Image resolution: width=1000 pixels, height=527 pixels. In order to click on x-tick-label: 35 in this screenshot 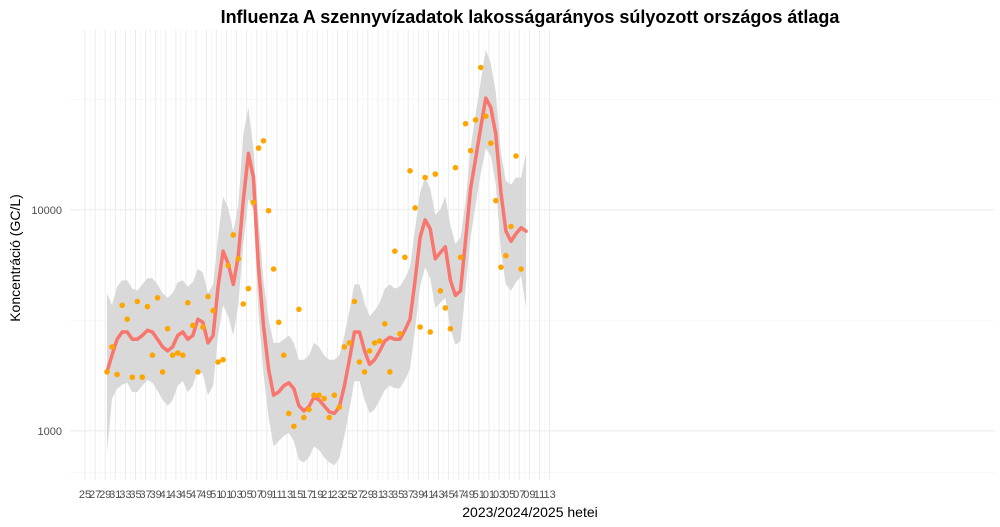, I will do `click(398, 495)`.